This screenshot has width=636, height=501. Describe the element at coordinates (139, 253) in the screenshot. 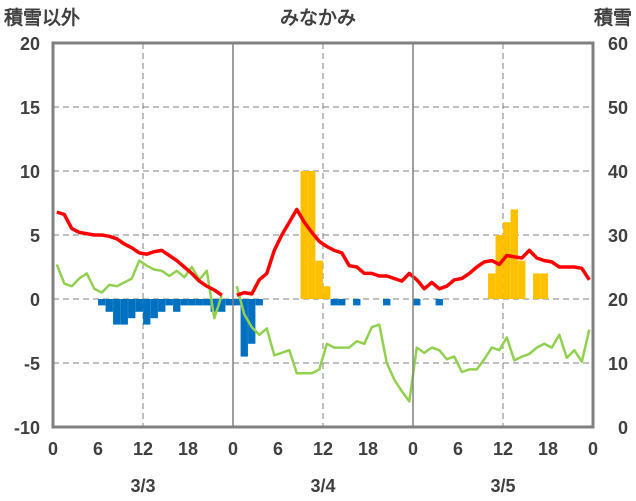

I see `red-line` at that location.